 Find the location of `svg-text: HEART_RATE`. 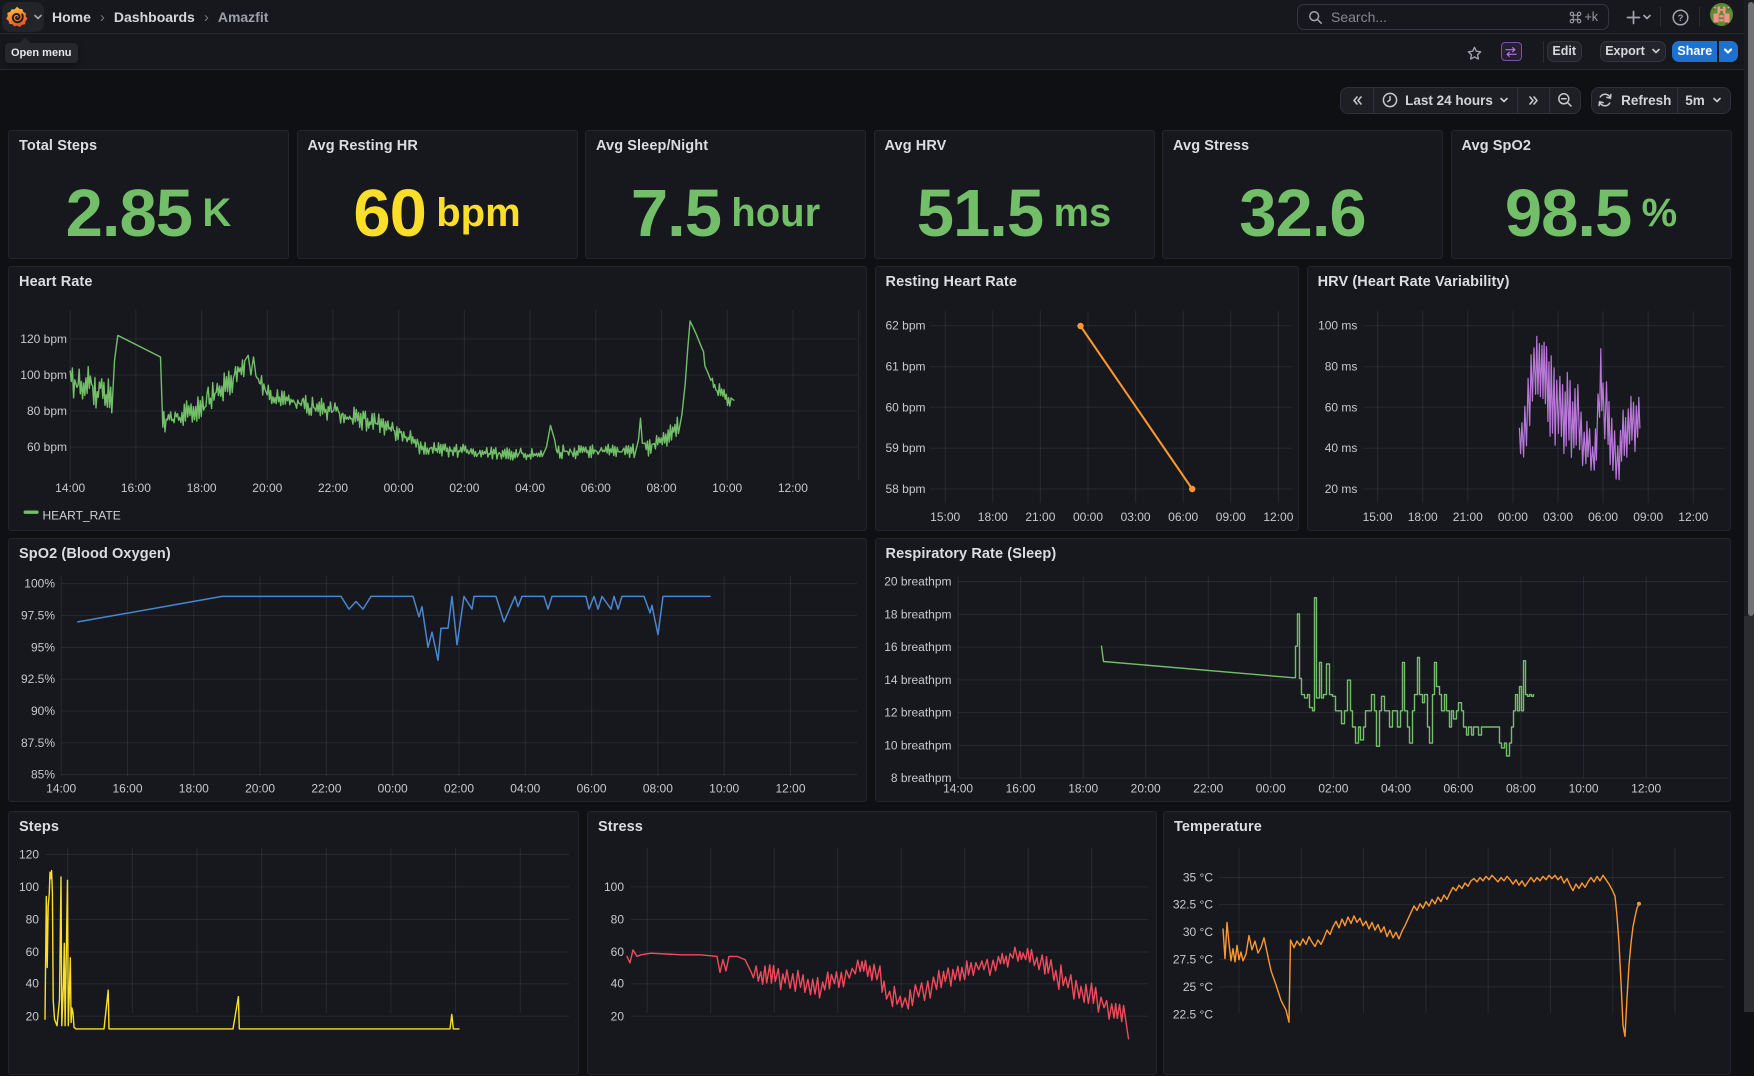

svg-text: HEART_RATE is located at coordinates (82, 516).